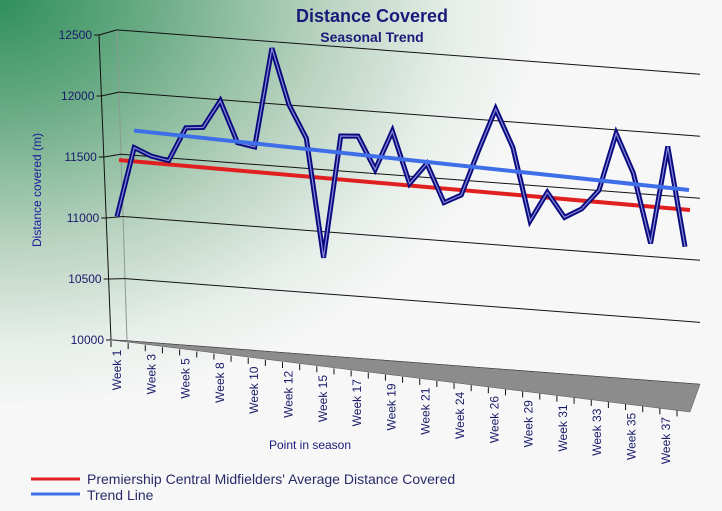 This screenshot has width=722, height=511. I want to click on chart-subtitle: Seasonal Trend, so click(371, 37).